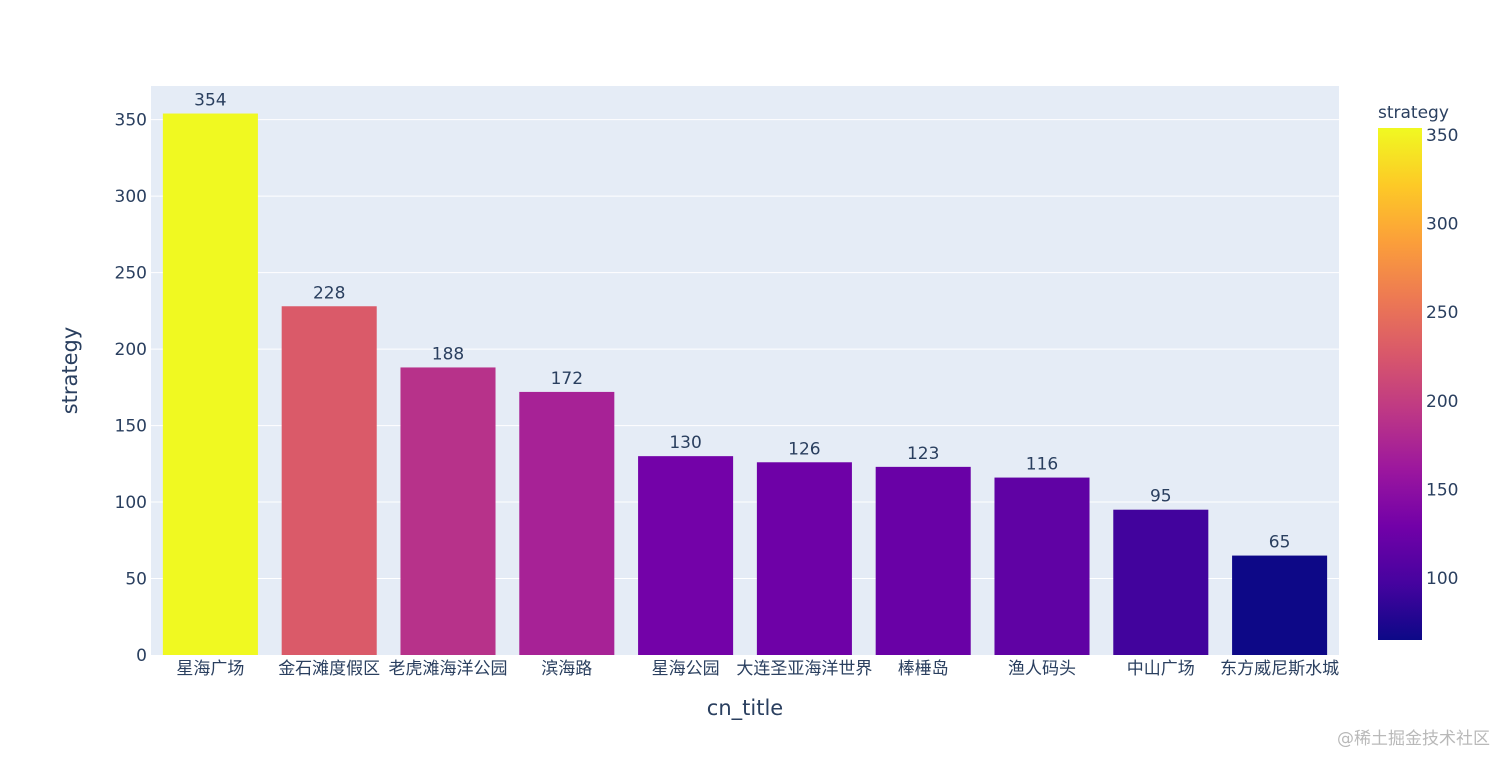  What do you see at coordinates (923, 454) in the screenshot?
I see `bar-value-label: 123` at bounding box center [923, 454].